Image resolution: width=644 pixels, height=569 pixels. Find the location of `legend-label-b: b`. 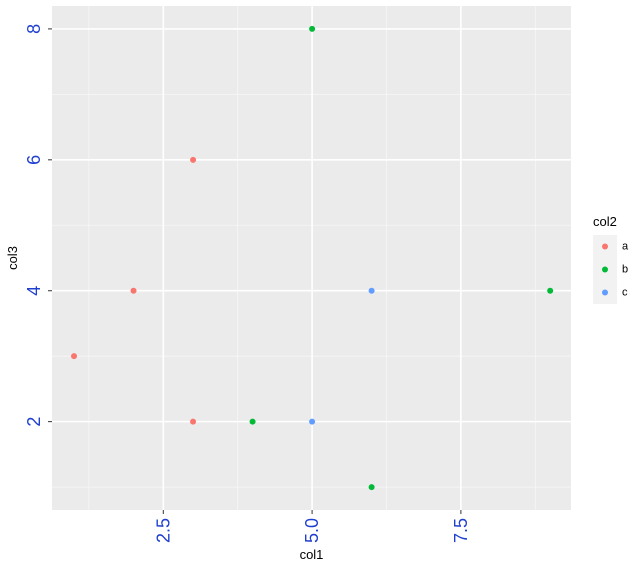

legend-label-b: b is located at coordinates (625, 270).